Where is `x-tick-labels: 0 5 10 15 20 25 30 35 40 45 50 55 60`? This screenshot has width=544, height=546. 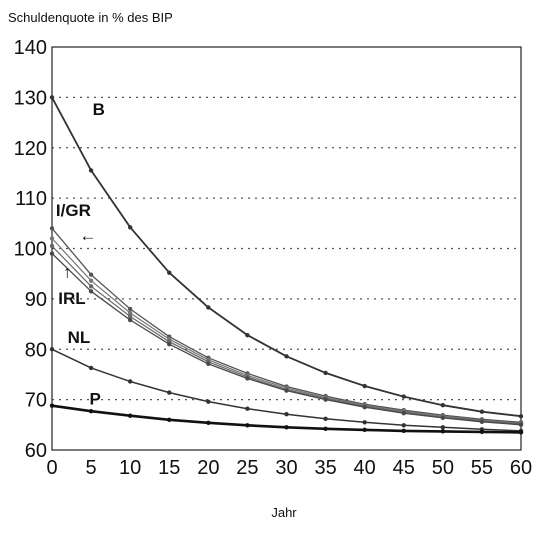 x-tick-labels: 0 5 10 15 20 25 30 35 40 45 50 55 60 is located at coordinates (289, 468).